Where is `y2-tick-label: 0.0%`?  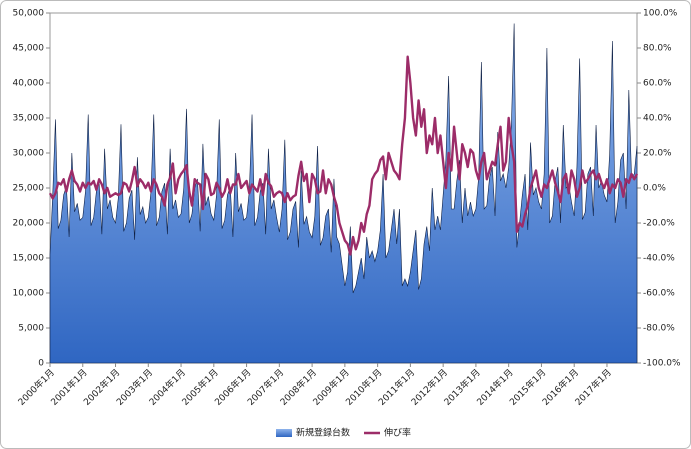 y2-tick-label: 0.0% is located at coordinates (654, 189).